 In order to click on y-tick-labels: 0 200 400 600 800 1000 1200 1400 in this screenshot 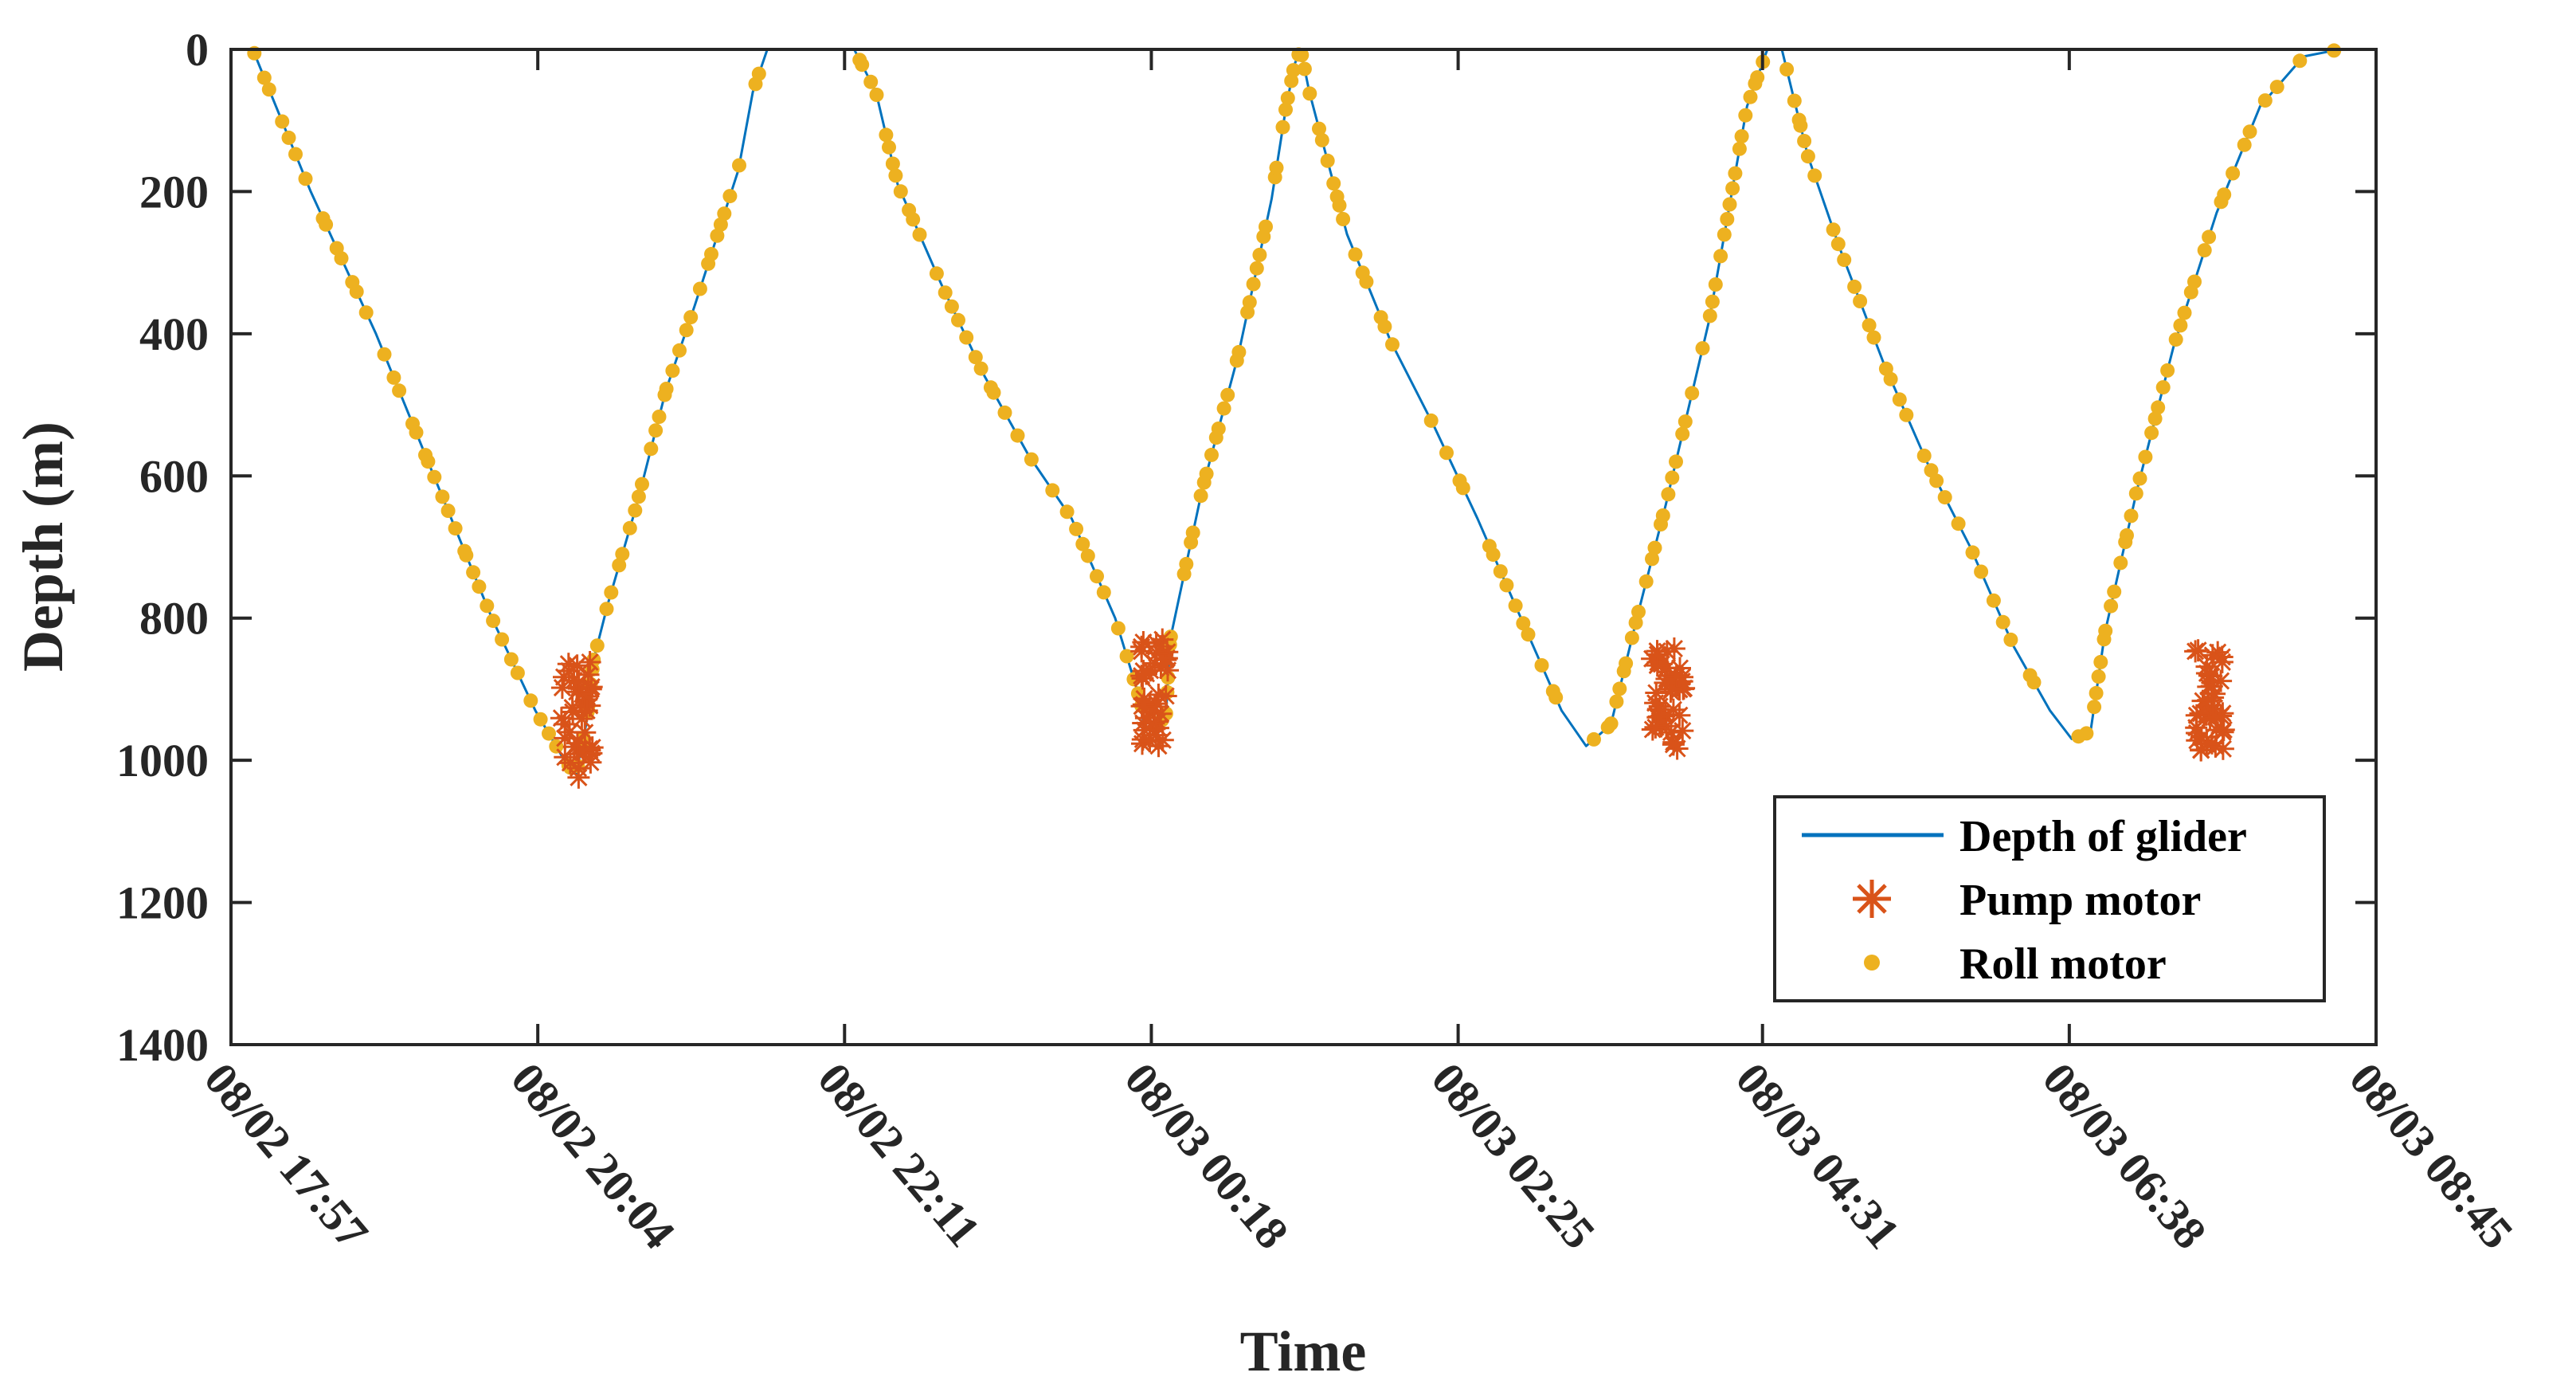, I will do `click(162, 547)`.